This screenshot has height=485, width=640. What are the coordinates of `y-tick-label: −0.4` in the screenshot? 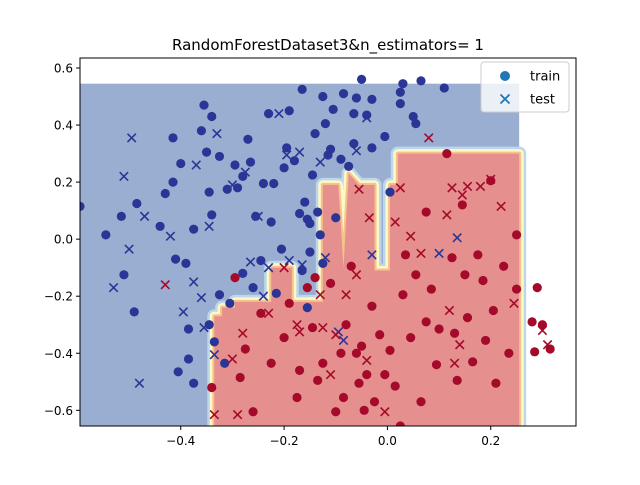 It's located at (58, 354).